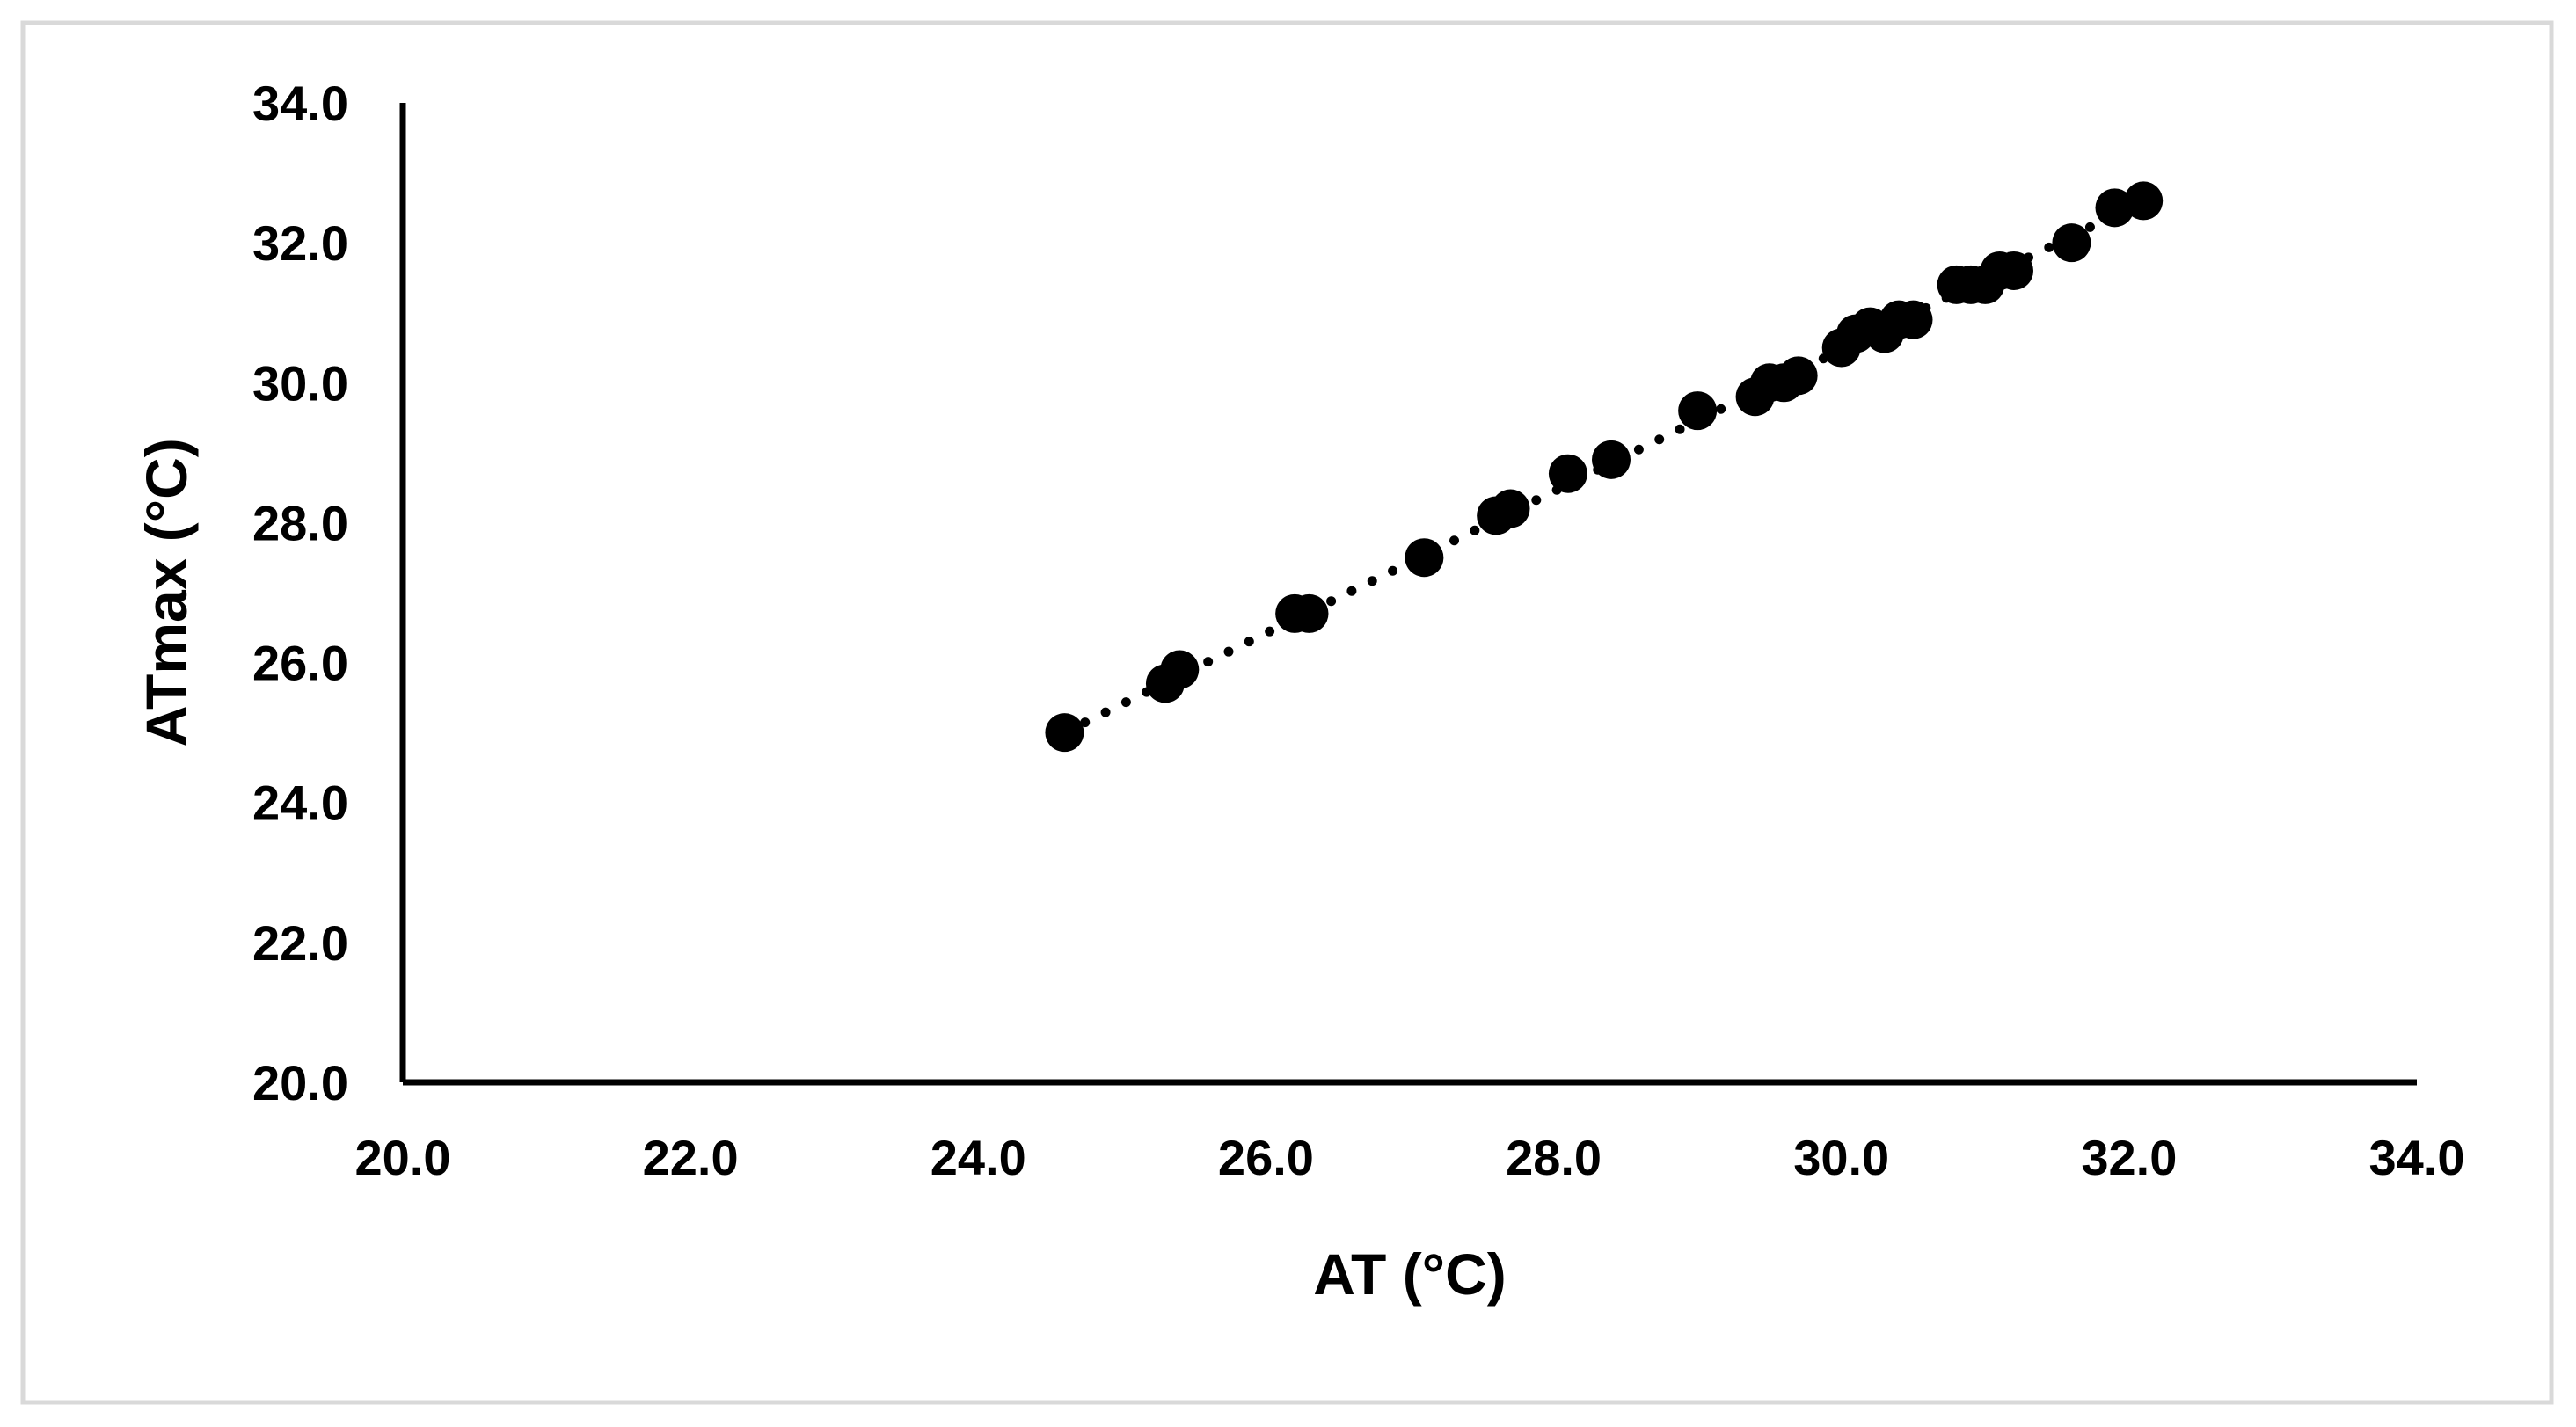  What do you see at coordinates (2417, 1157) in the screenshot?
I see `x-tick-label: 34.0` at bounding box center [2417, 1157].